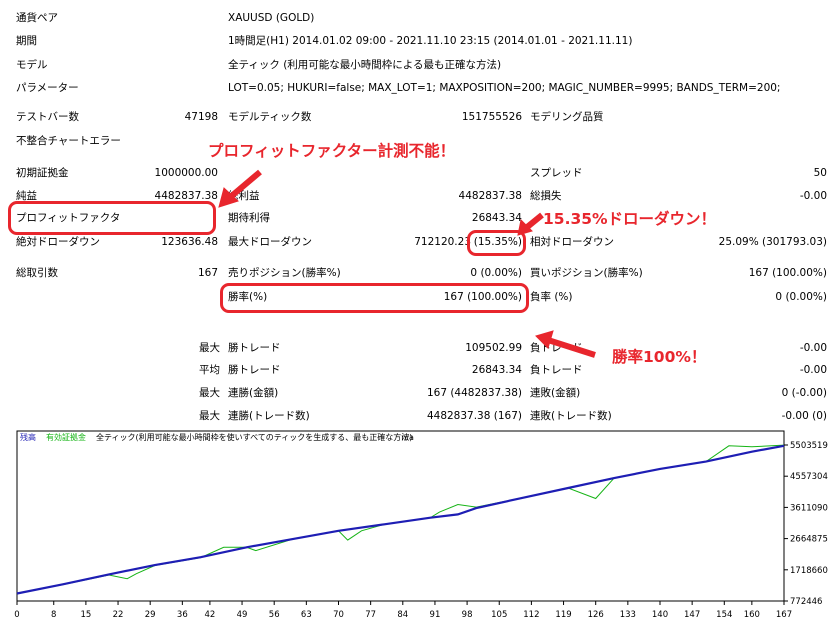  What do you see at coordinates (813, 348) in the screenshot?
I see `largest-loss-value: -0.00` at bounding box center [813, 348].